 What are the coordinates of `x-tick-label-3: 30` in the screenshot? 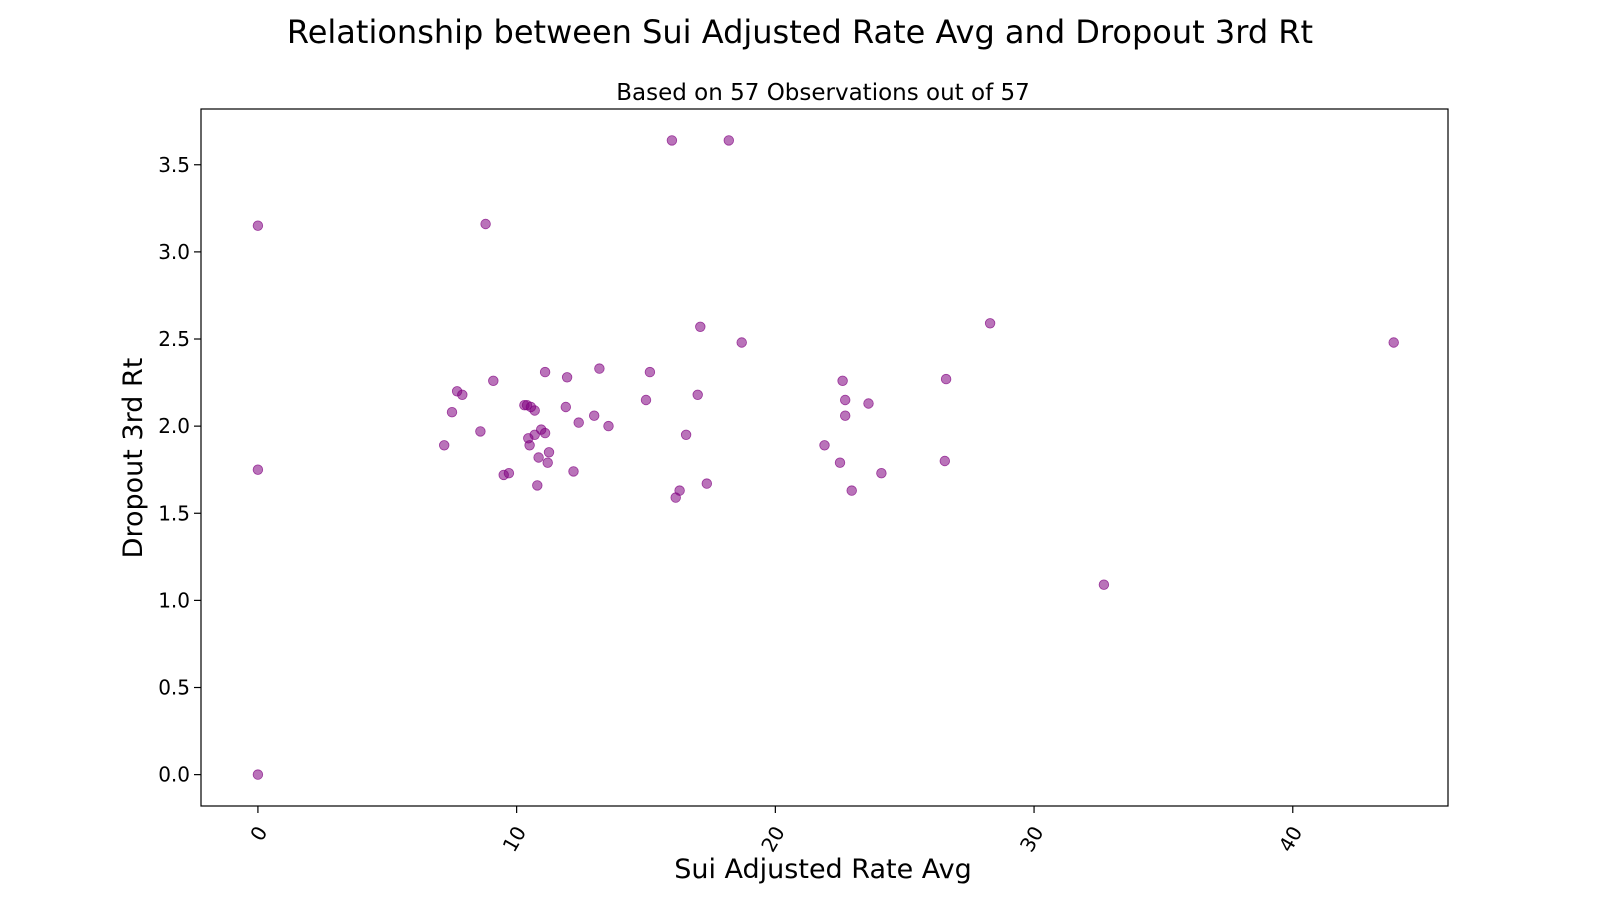 It's located at (1032, 839).